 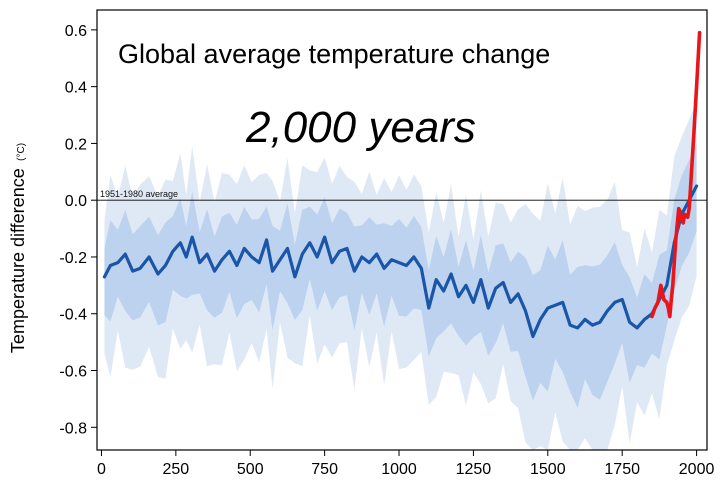 I want to click on x-tick-label: 0, so click(x=101, y=469).